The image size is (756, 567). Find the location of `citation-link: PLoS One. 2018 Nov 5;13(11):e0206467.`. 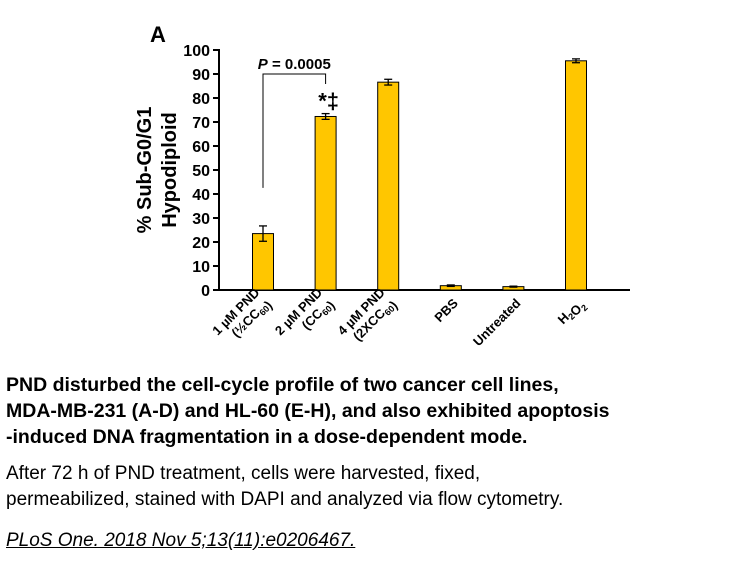

citation-link: PLoS One. 2018 Nov 5;13(11):e0206467. is located at coordinates (181, 540).